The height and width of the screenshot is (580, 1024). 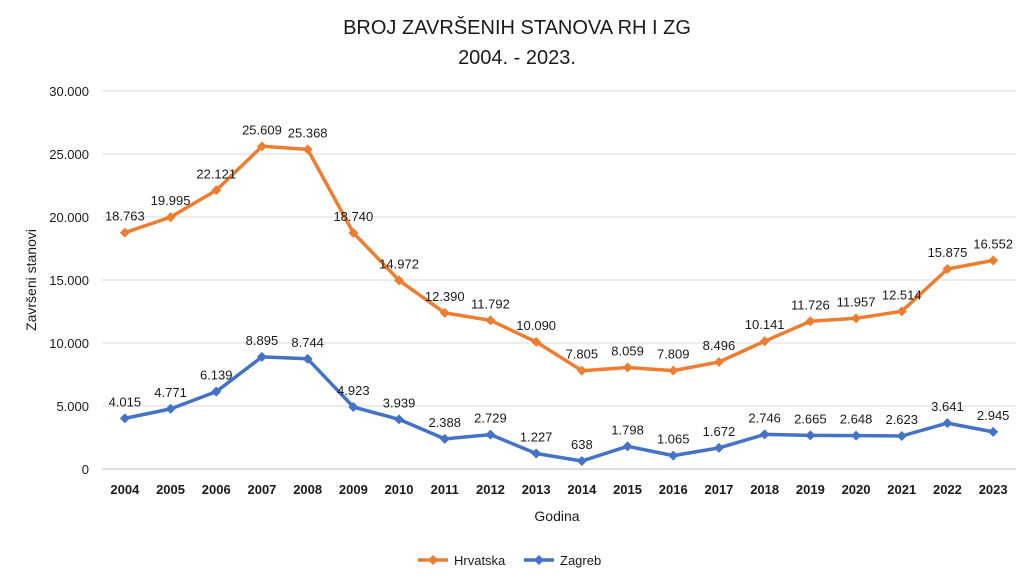 I want to click on x-tick-label: 2012, so click(x=490, y=489).